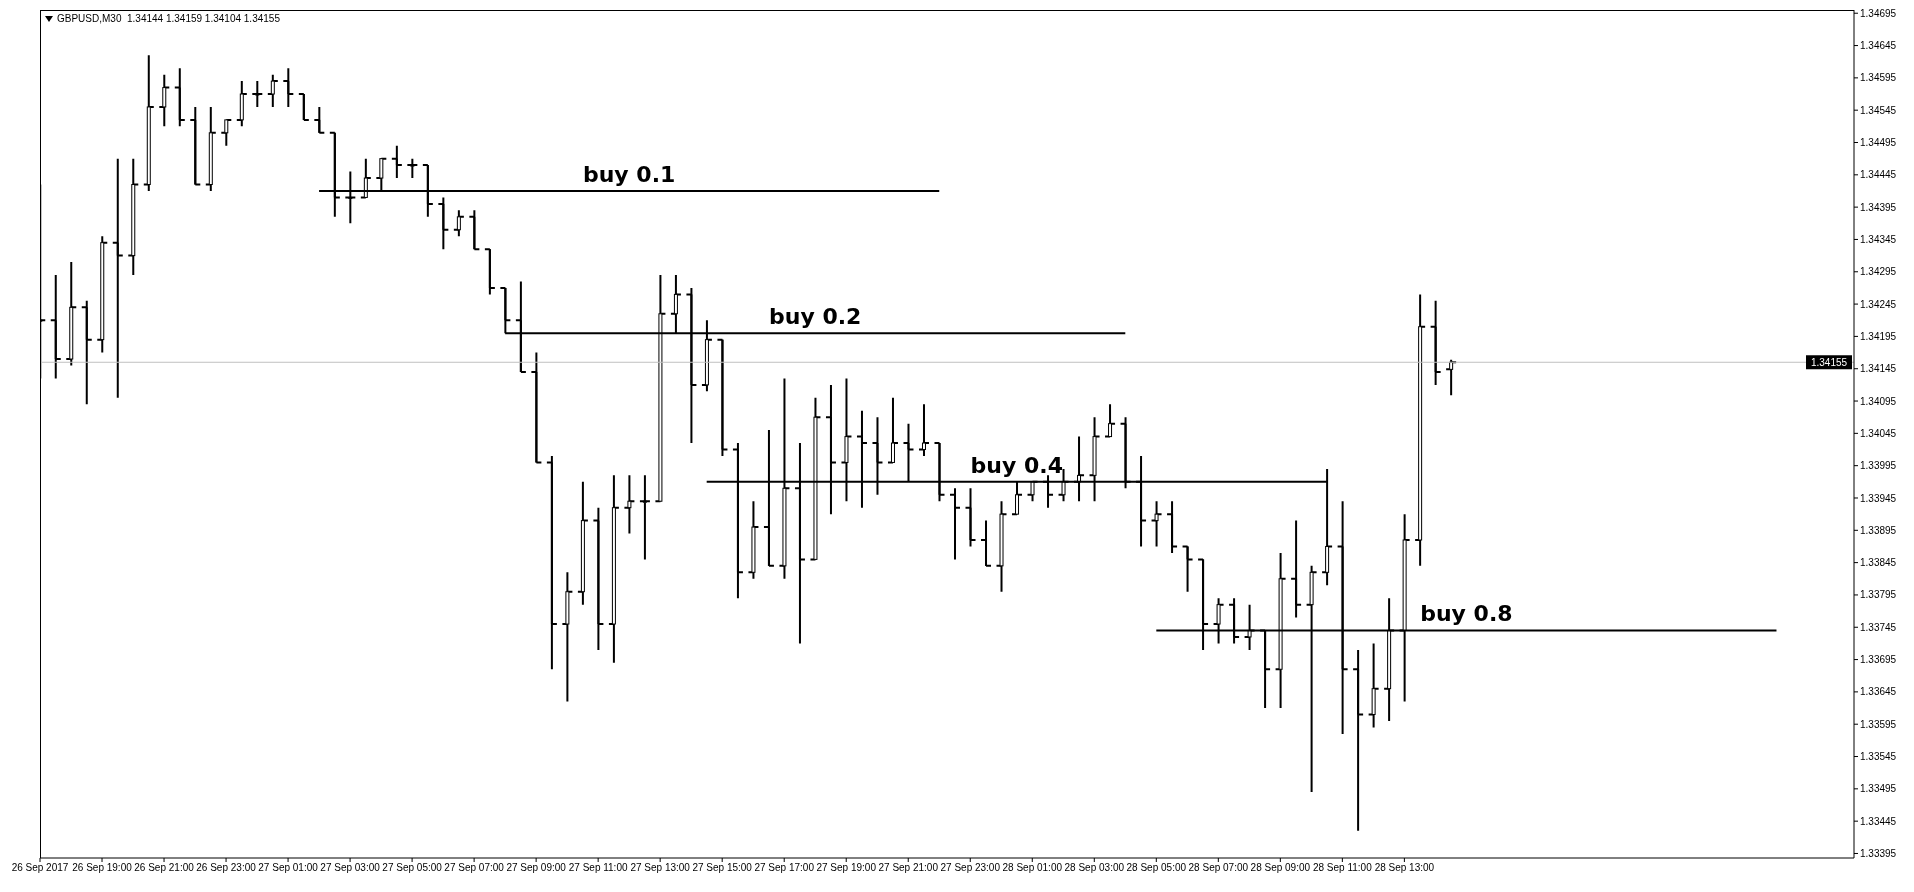  What do you see at coordinates (784, 868) in the screenshot?
I see `x-tick-label: 27 Sep 17:00` at bounding box center [784, 868].